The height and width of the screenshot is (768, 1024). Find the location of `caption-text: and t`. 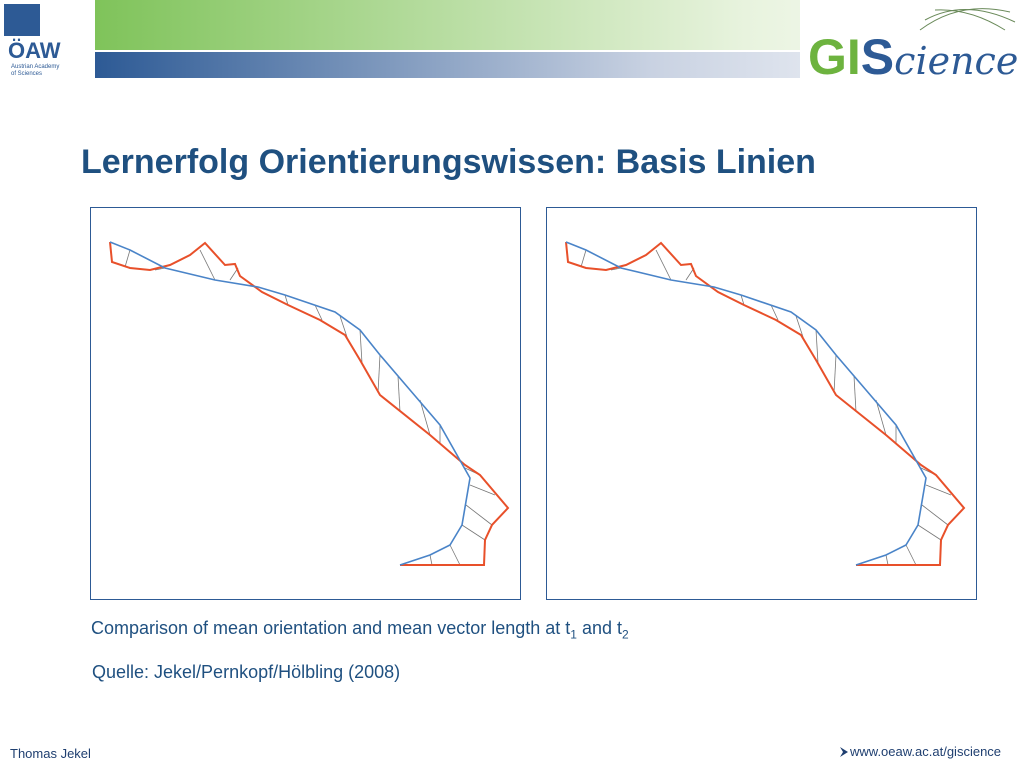

caption-text: and t is located at coordinates (599, 628).